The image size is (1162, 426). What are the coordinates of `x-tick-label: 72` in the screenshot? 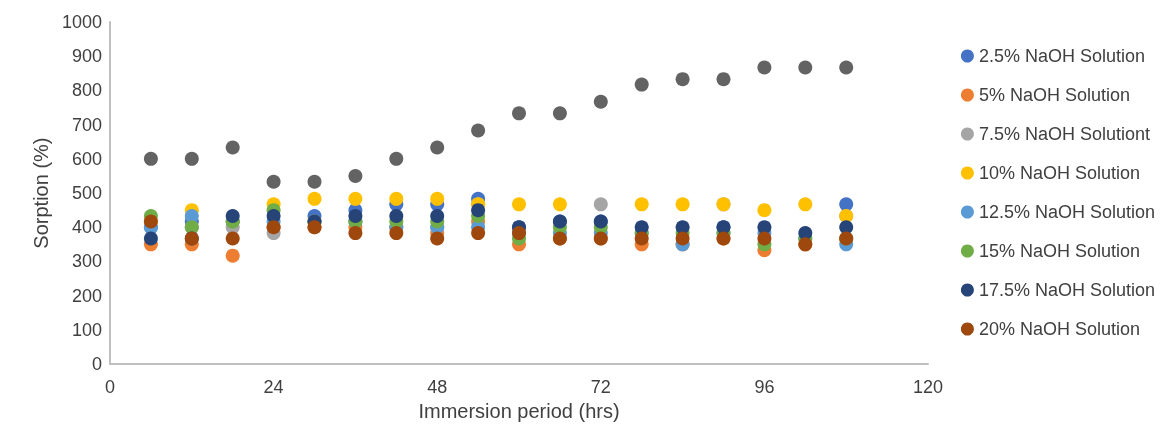 It's located at (600, 387).